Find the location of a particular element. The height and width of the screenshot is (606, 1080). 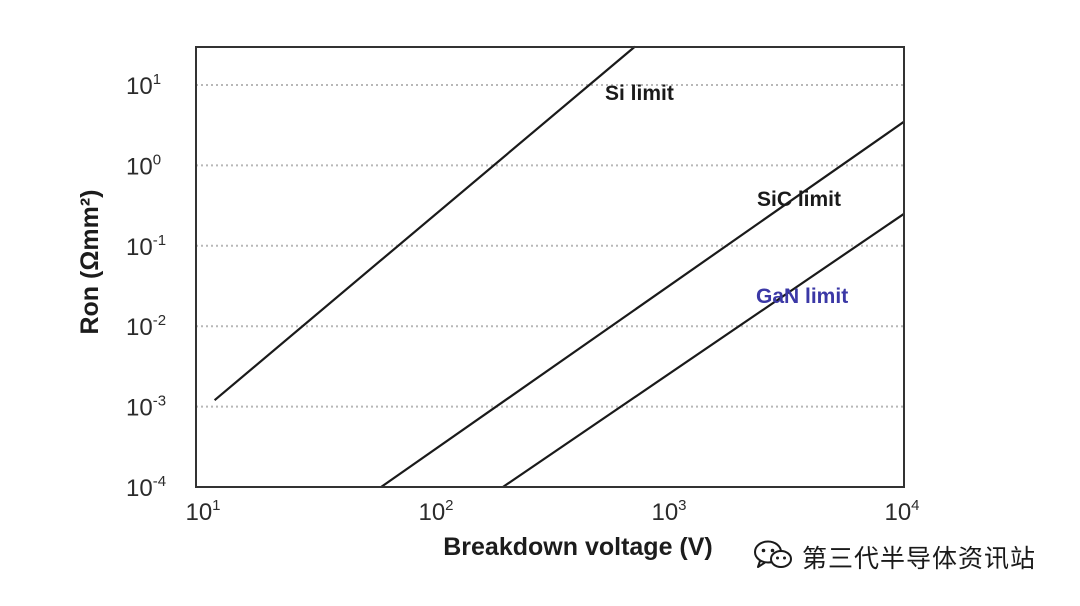

x-axis-title: Breakdown voltage (V) is located at coordinates (578, 547).